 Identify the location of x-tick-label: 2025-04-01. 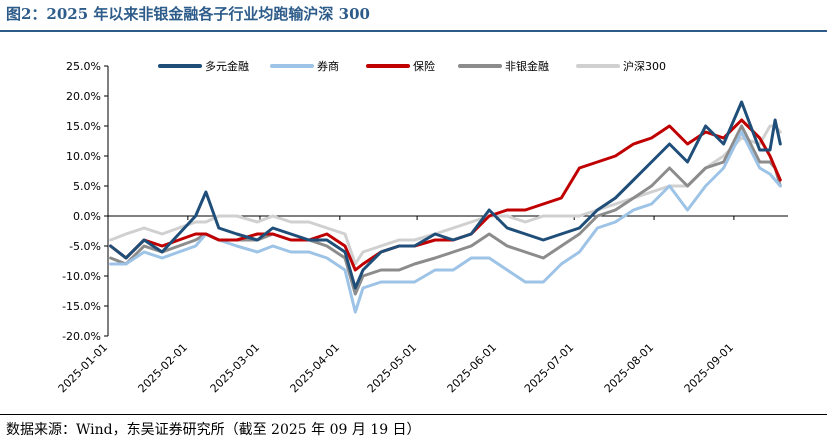
(315, 368).